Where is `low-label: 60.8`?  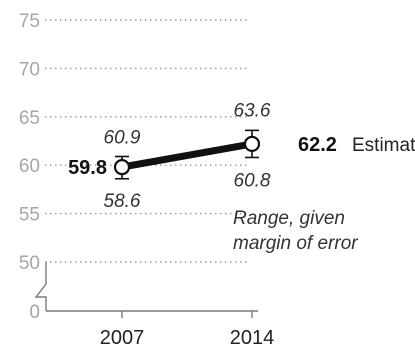 low-label: 60.8 is located at coordinates (252, 180).